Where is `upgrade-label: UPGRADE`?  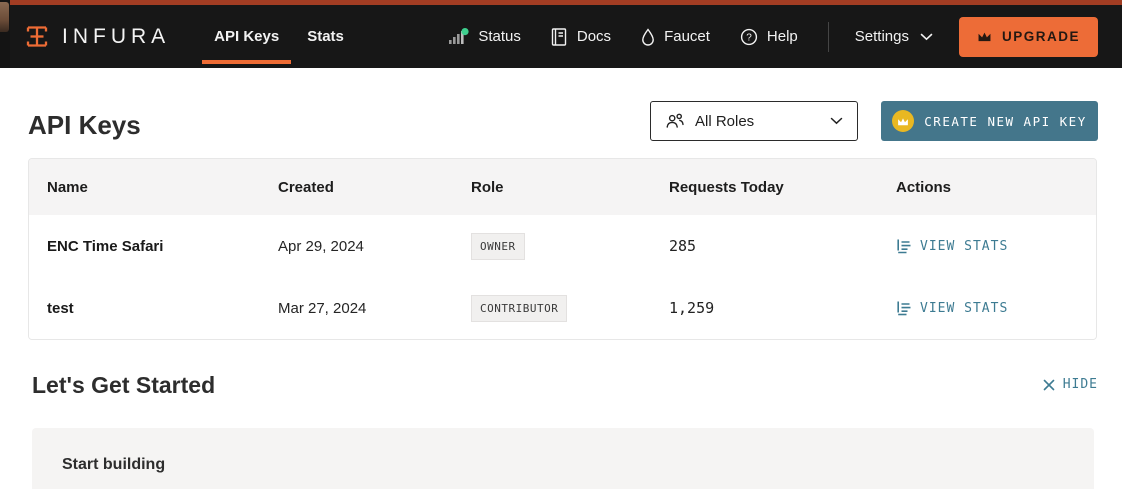 upgrade-label: UPGRADE is located at coordinates (1040, 36).